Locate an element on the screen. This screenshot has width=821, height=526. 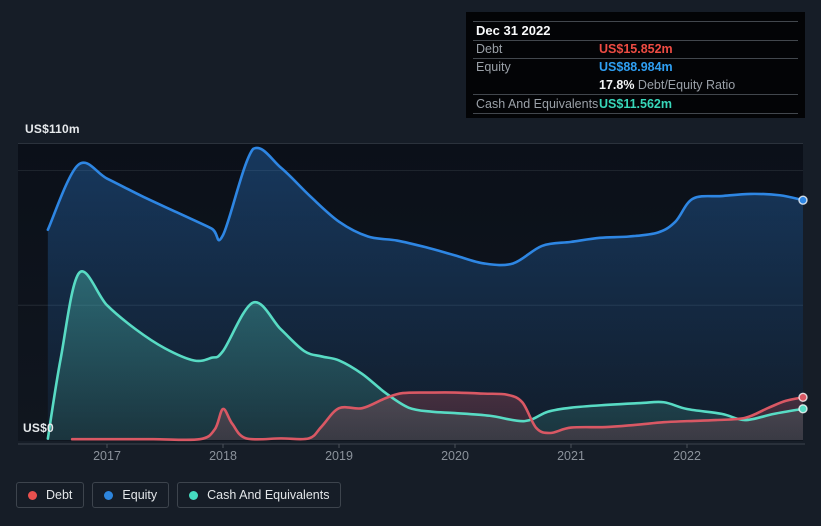
legend-item-debt: Debt is located at coordinates (50, 495).